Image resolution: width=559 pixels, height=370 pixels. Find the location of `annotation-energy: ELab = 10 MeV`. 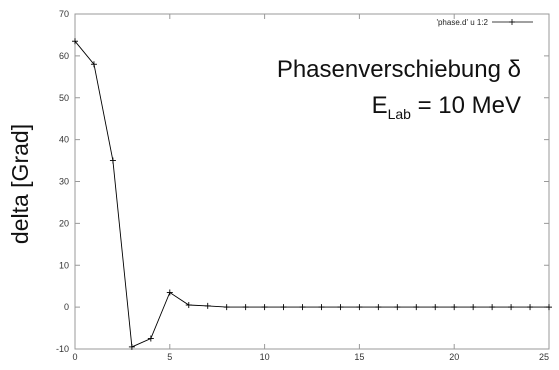

annotation-energy: ELab = 10 MeV is located at coordinates (446, 107).